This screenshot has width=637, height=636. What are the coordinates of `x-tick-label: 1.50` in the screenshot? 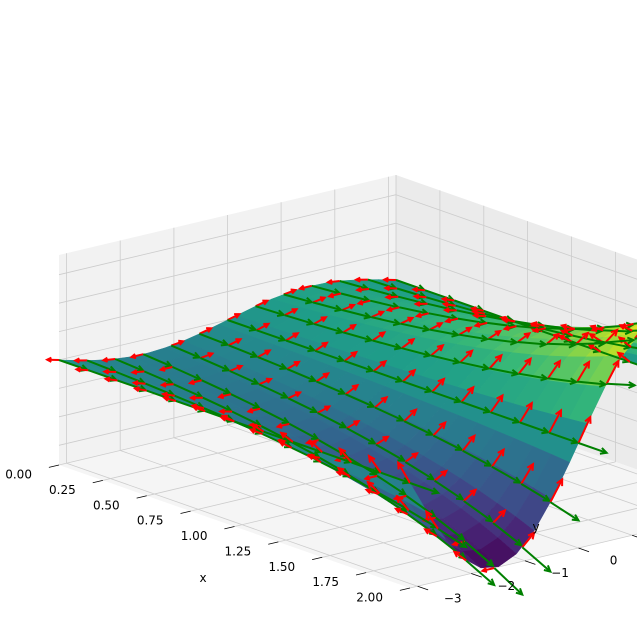 It's located at (281, 567).